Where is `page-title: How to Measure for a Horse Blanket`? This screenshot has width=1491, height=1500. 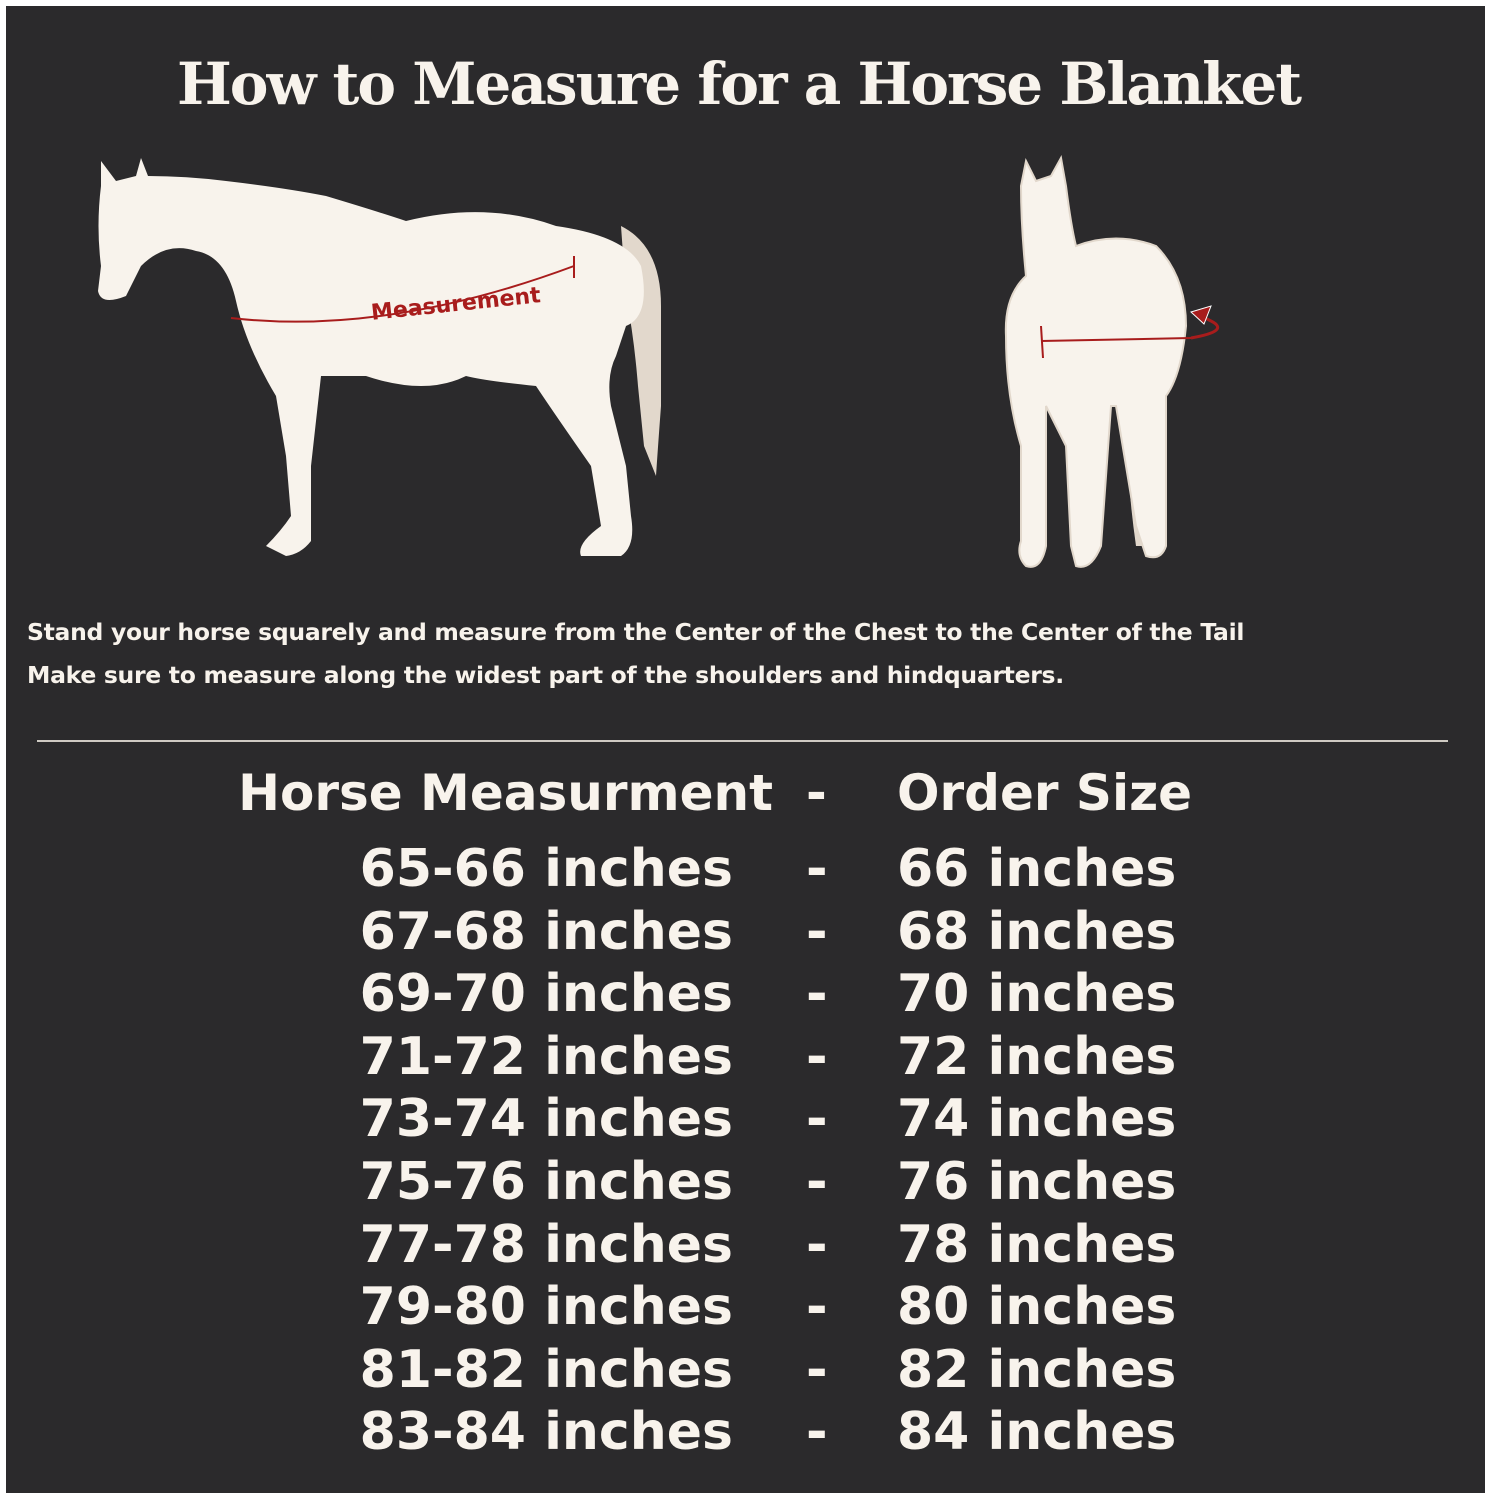 page-title: How to Measure for a Horse Blanket is located at coordinates (739, 84).